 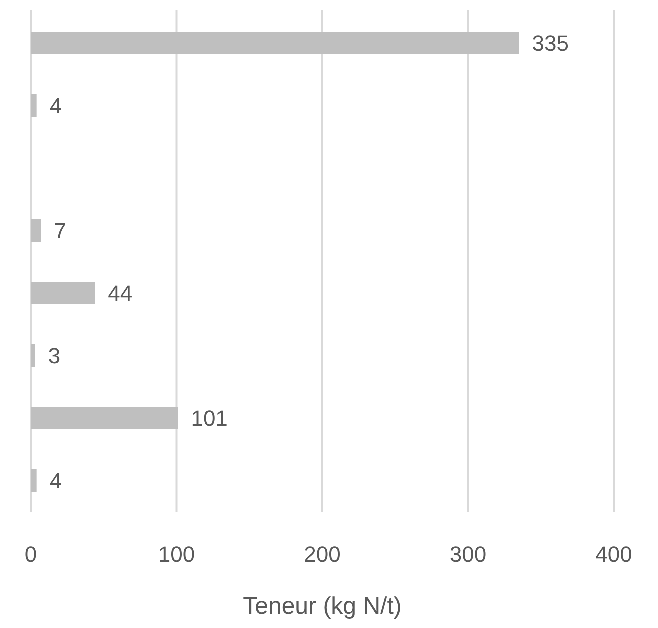 I want to click on x-tick-label: 0, so click(x=31, y=554).